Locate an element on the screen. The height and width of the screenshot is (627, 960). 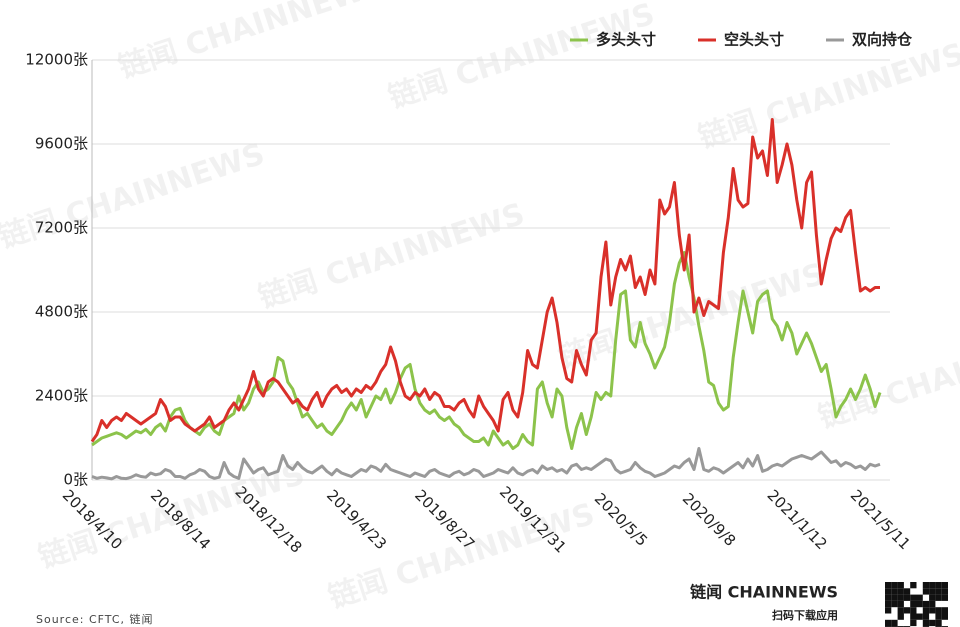
legend-label: 多头头寸 is located at coordinates (626, 40).